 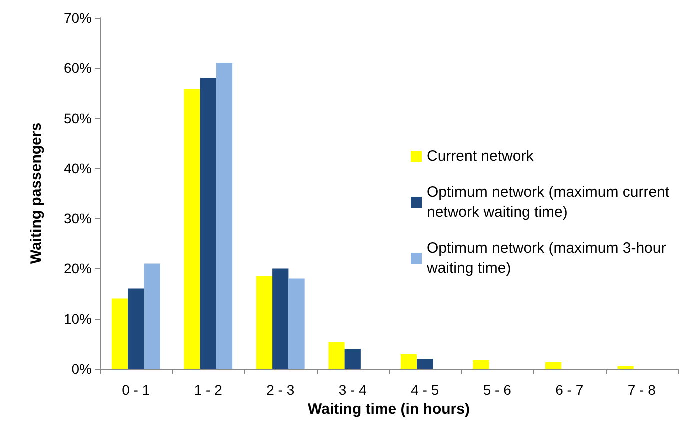 What do you see at coordinates (353, 390) in the screenshot?
I see `x-tick-label: 3 - 4` at bounding box center [353, 390].